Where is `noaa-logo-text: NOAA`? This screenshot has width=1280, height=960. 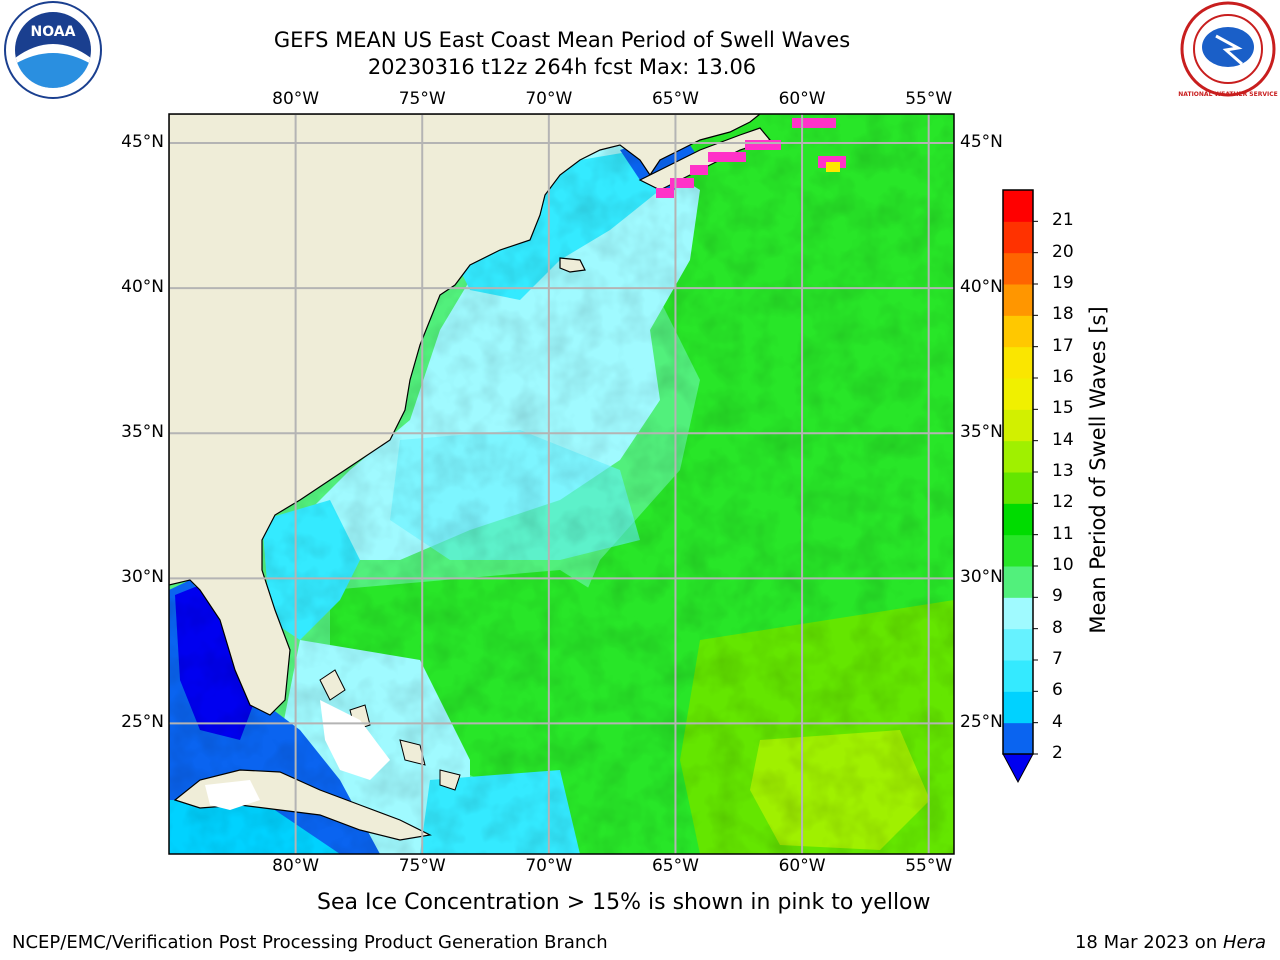 noaa-logo-text: NOAA is located at coordinates (53, 32).